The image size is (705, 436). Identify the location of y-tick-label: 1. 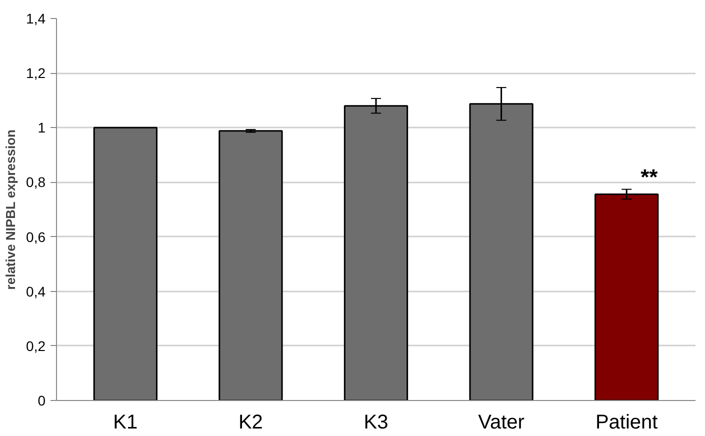
(42, 128).